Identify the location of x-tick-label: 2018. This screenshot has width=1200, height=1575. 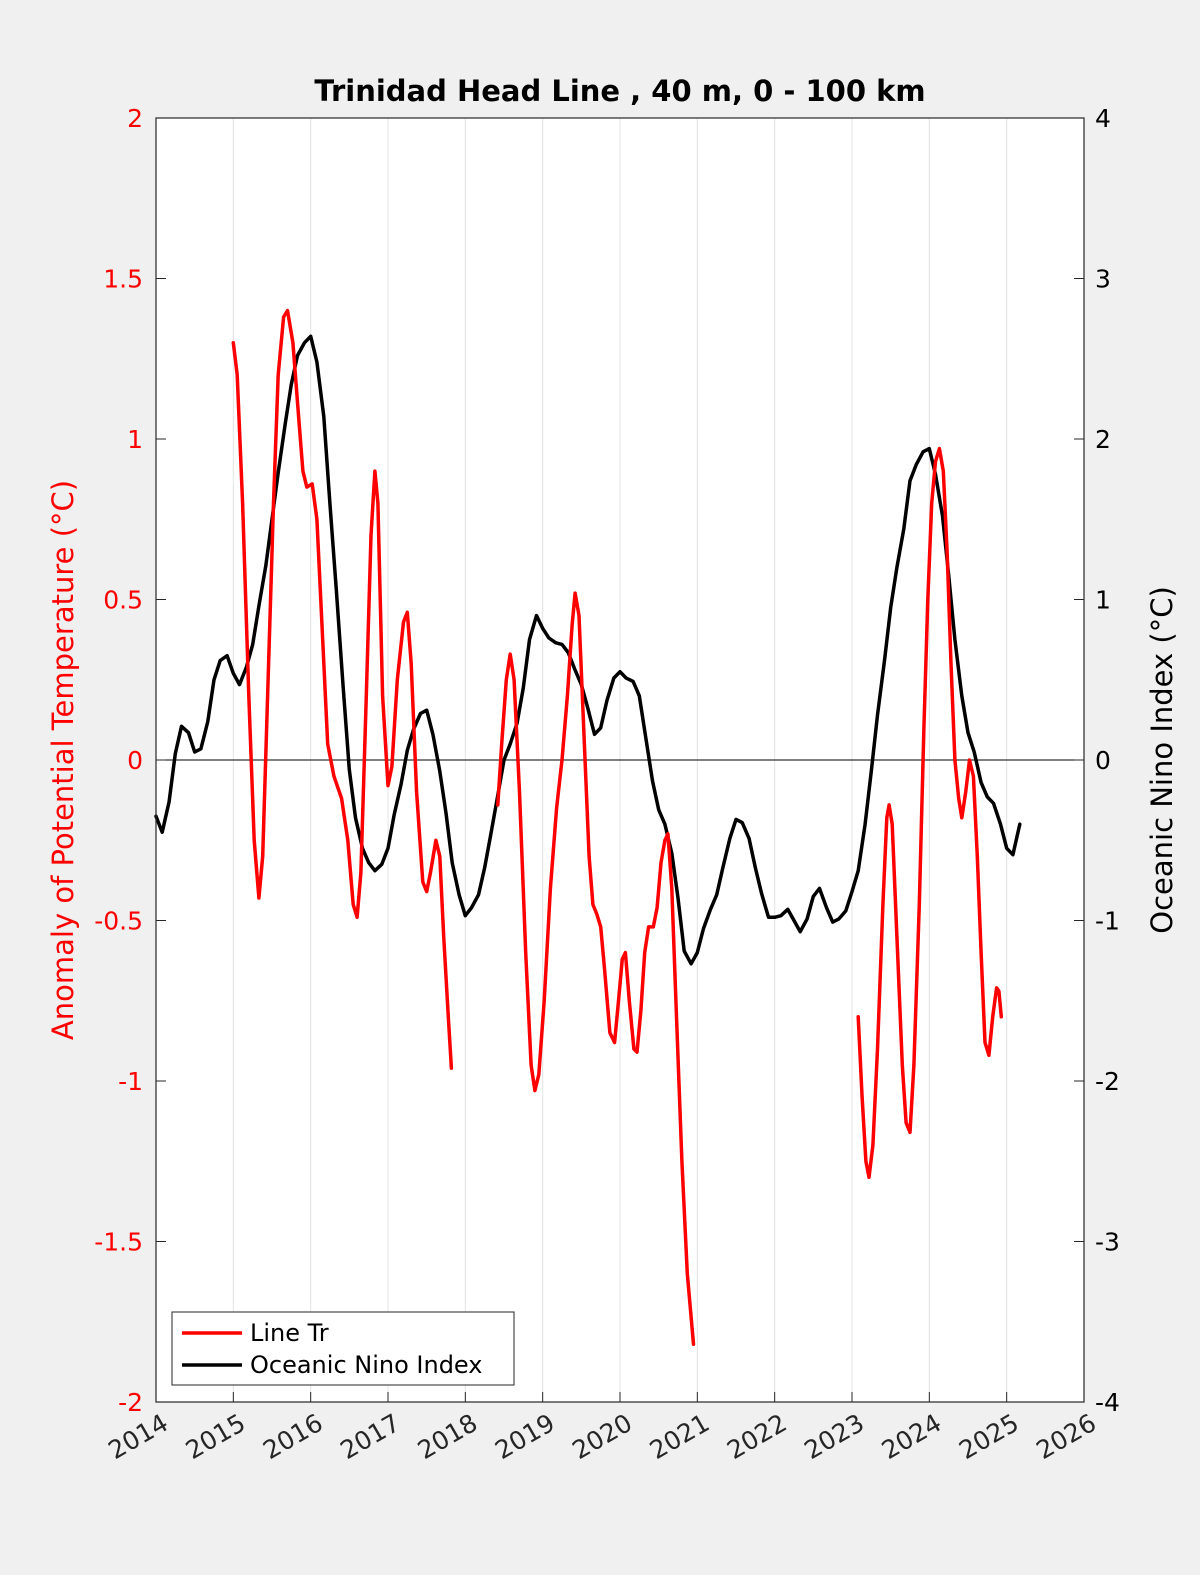
(448, 1436).